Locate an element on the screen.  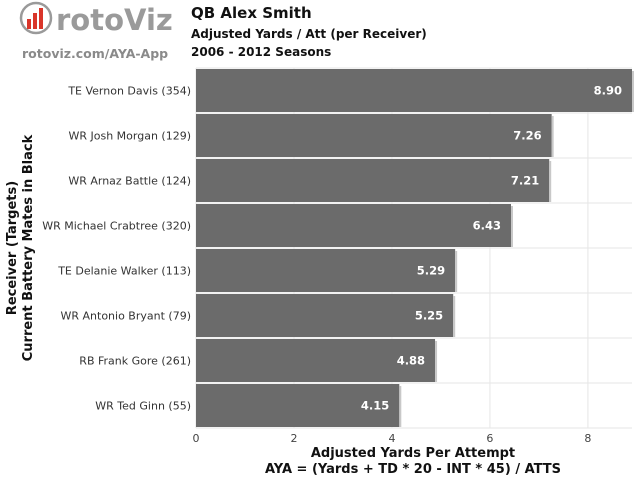
category-label: RB Frank Gore (261) is located at coordinates (135, 361).